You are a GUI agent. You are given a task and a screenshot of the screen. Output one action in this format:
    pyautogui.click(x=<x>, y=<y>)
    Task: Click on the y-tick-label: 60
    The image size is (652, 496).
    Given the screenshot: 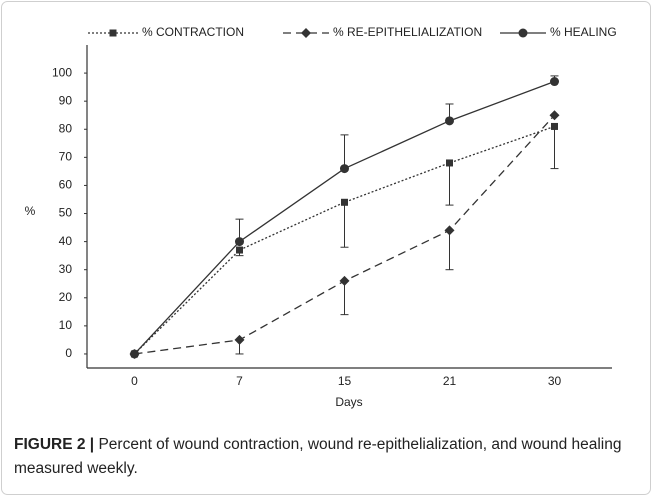 What is the action you would take?
    pyautogui.click(x=66, y=185)
    